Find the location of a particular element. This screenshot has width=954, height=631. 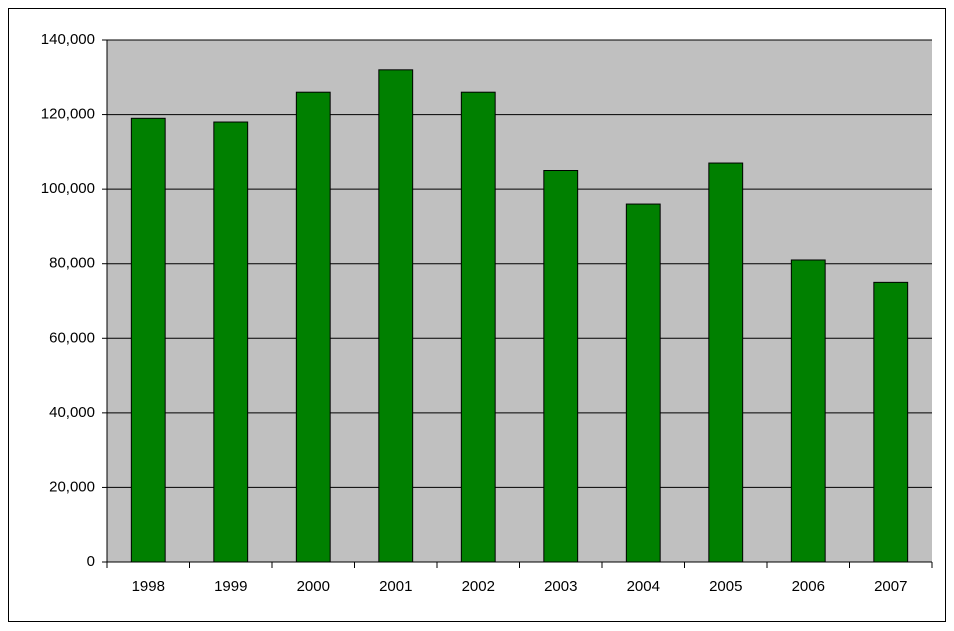

y-tick-label: 140,000 is located at coordinates (68, 39).